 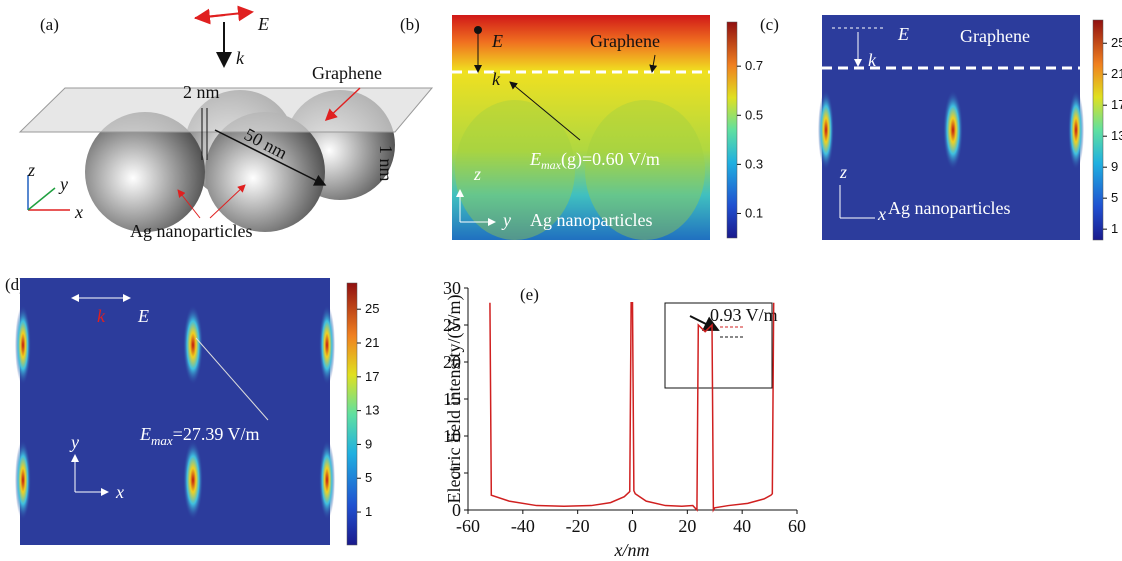 I want to click on x-axis-label: x/nm, so click(x=632, y=550).